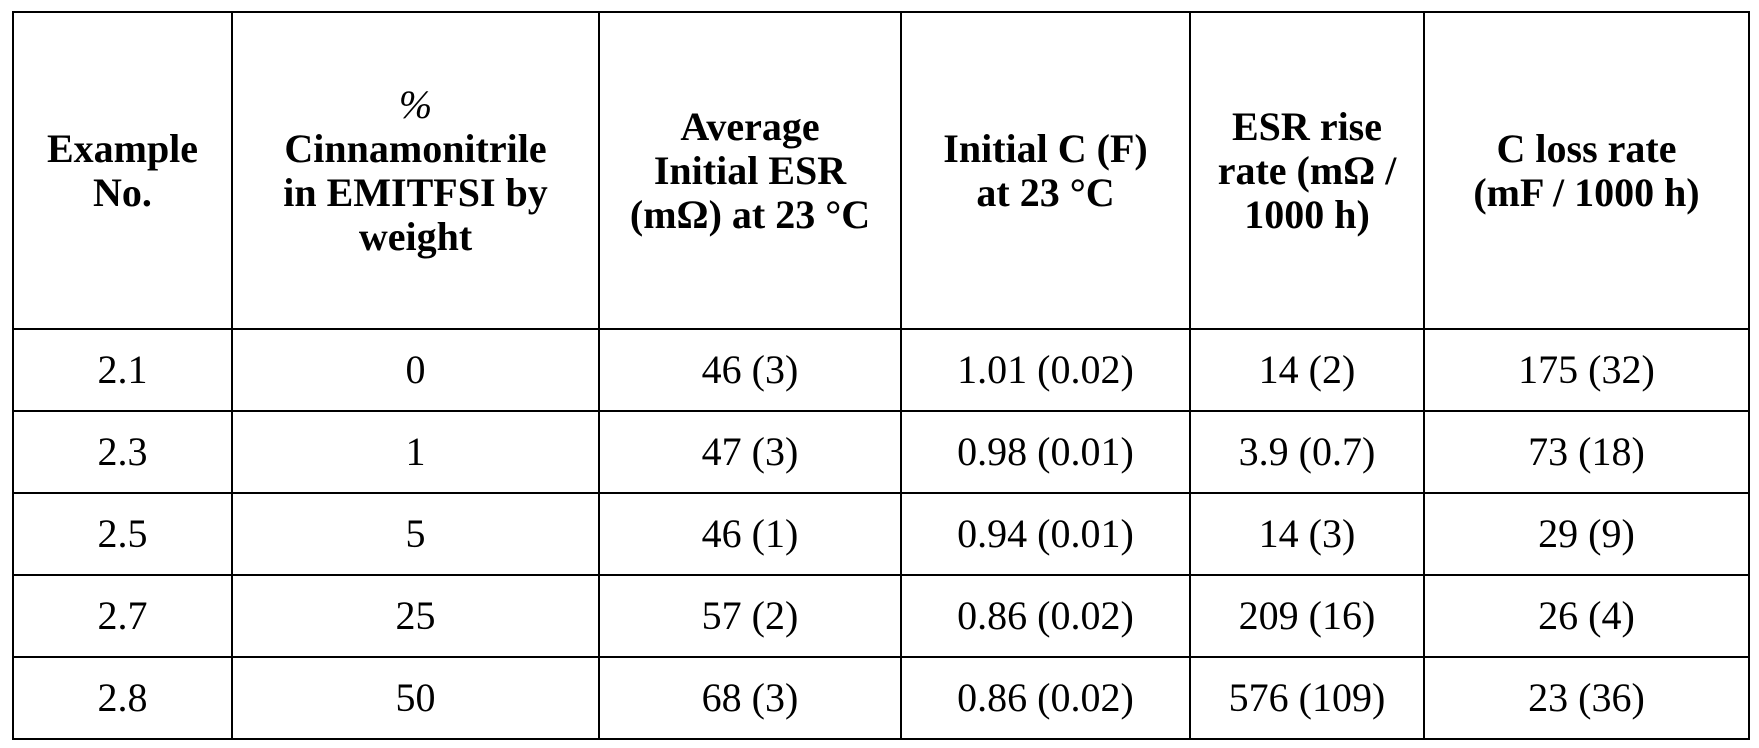 The height and width of the screenshot is (748, 1759). What do you see at coordinates (1586, 534) in the screenshot?
I see `cell-c-loss-rate: 29 (9)` at bounding box center [1586, 534].